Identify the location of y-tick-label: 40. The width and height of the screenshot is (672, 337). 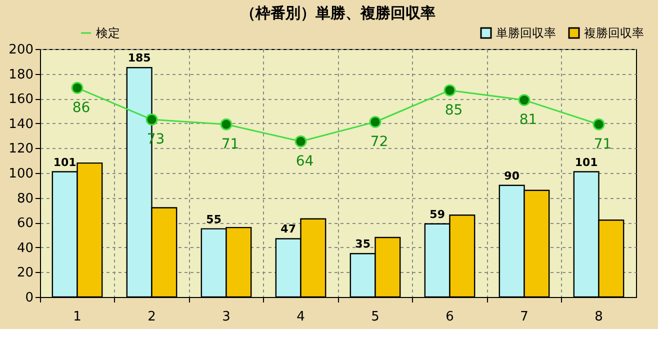
(25, 248).